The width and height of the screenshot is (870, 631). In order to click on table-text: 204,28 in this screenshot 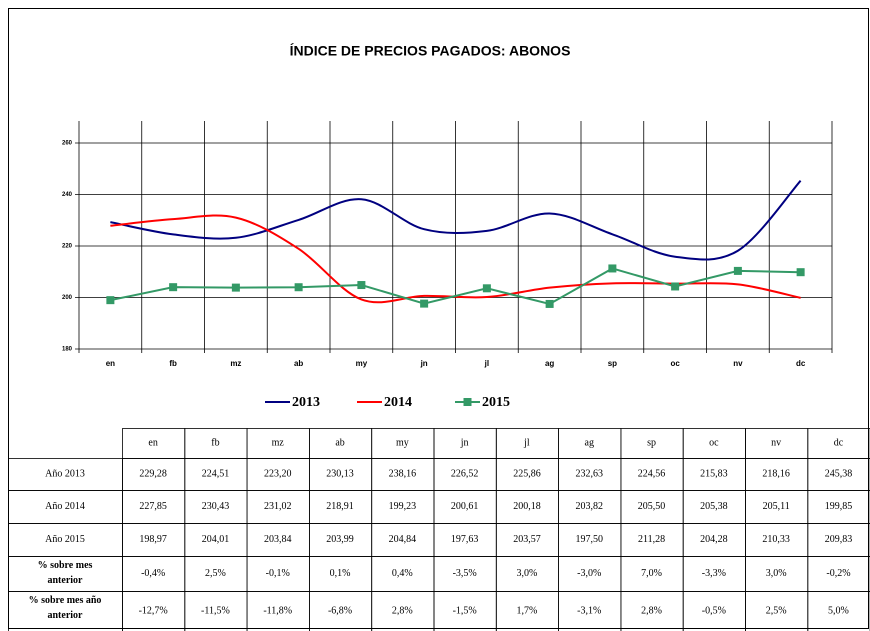, I will do `click(714, 539)`.